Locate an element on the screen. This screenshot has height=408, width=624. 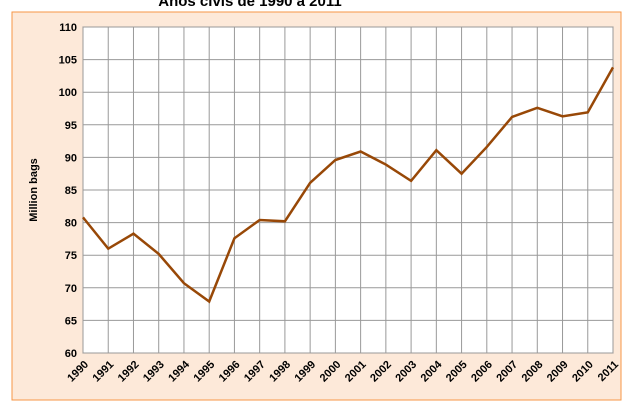
y-axis-label: Million bags is located at coordinates (34, 190).